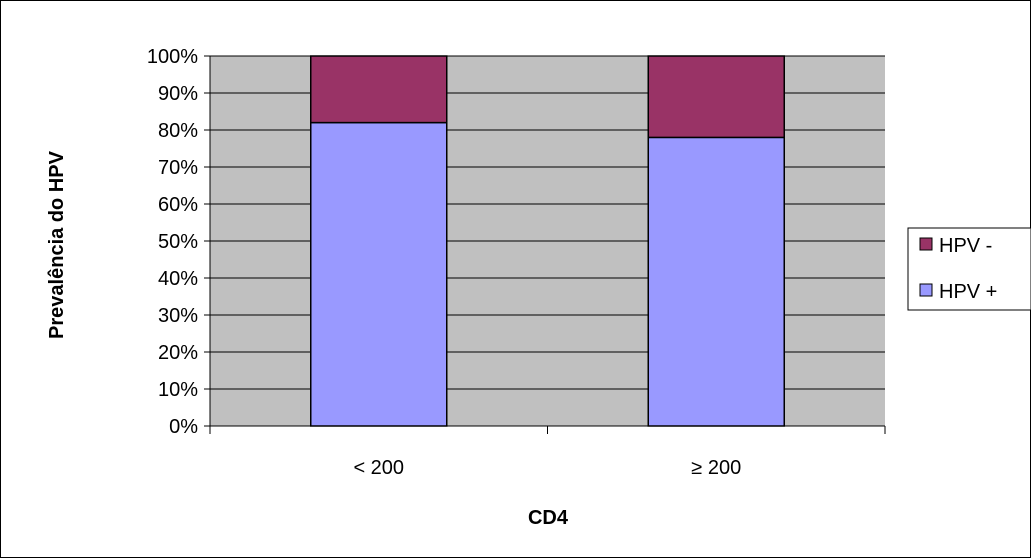  What do you see at coordinates (378, 468) in the screenshot?
I see `x-tick-label: < 200` at bounding box center [378, 468].